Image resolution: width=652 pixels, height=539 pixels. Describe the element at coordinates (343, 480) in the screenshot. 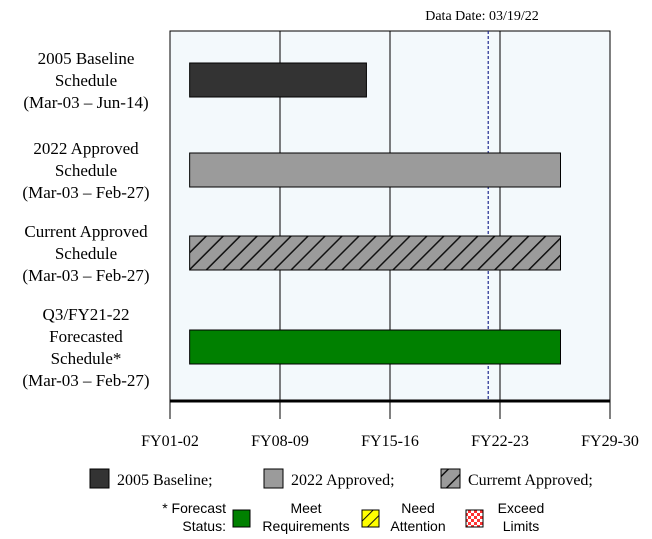

I see `legend-label: 2022 Approved;` at that location.